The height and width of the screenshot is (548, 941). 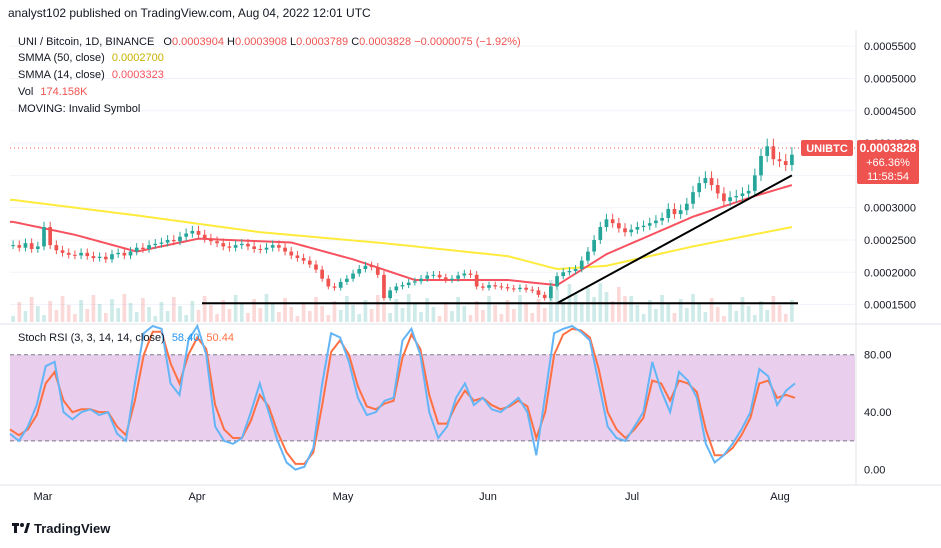 What do you see at coordinates (878, 356) in the screenshot?
I see `stoch-tick-label: 80.00` at bounding box center [878, 356].